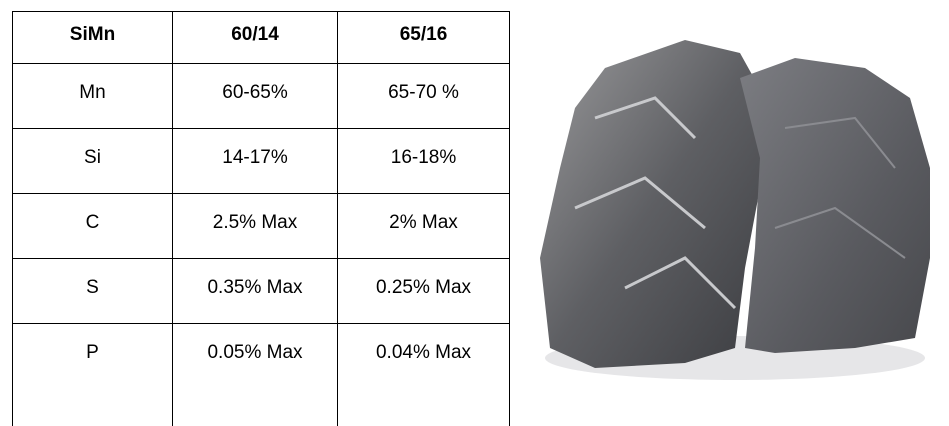 The image size is (949, 426). I want to click on table-cell: 2% Max, so click(423, 226).